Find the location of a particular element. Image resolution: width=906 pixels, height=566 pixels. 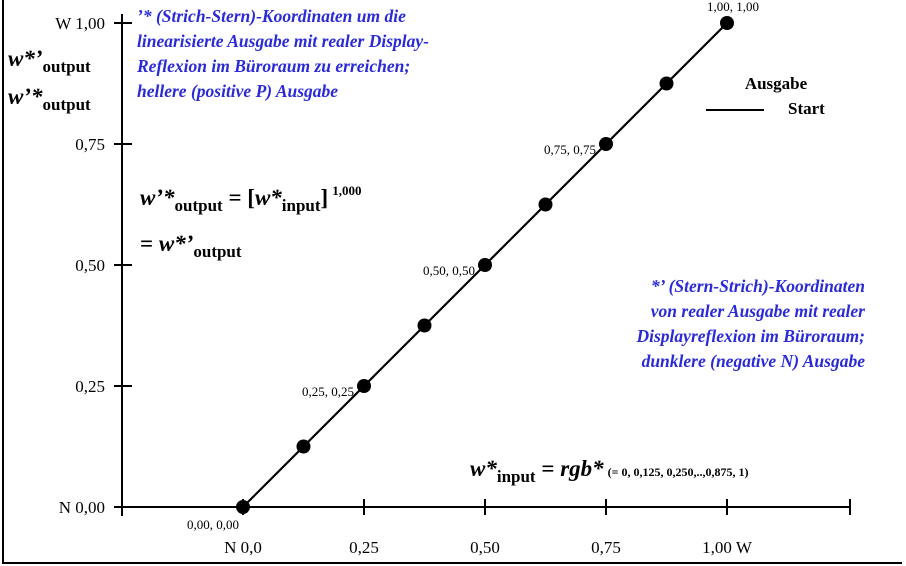

annotation-top-line: Reflexion im Büroraum zu erreichen; is located at coordinates (274, 66).